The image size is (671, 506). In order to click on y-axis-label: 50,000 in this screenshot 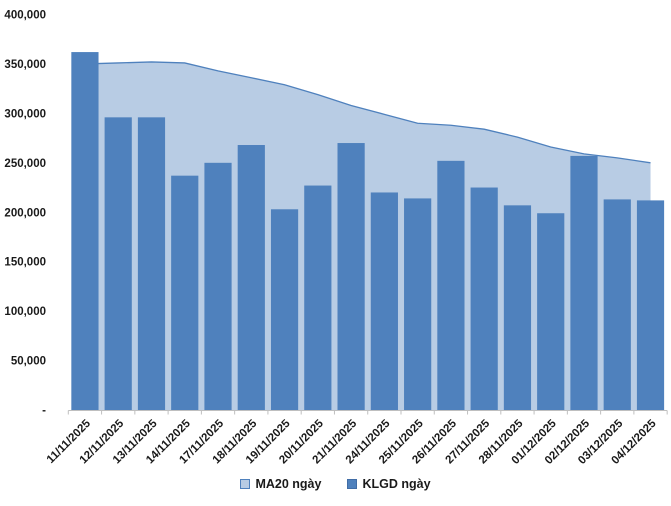, I will do `click(28, 362)`.